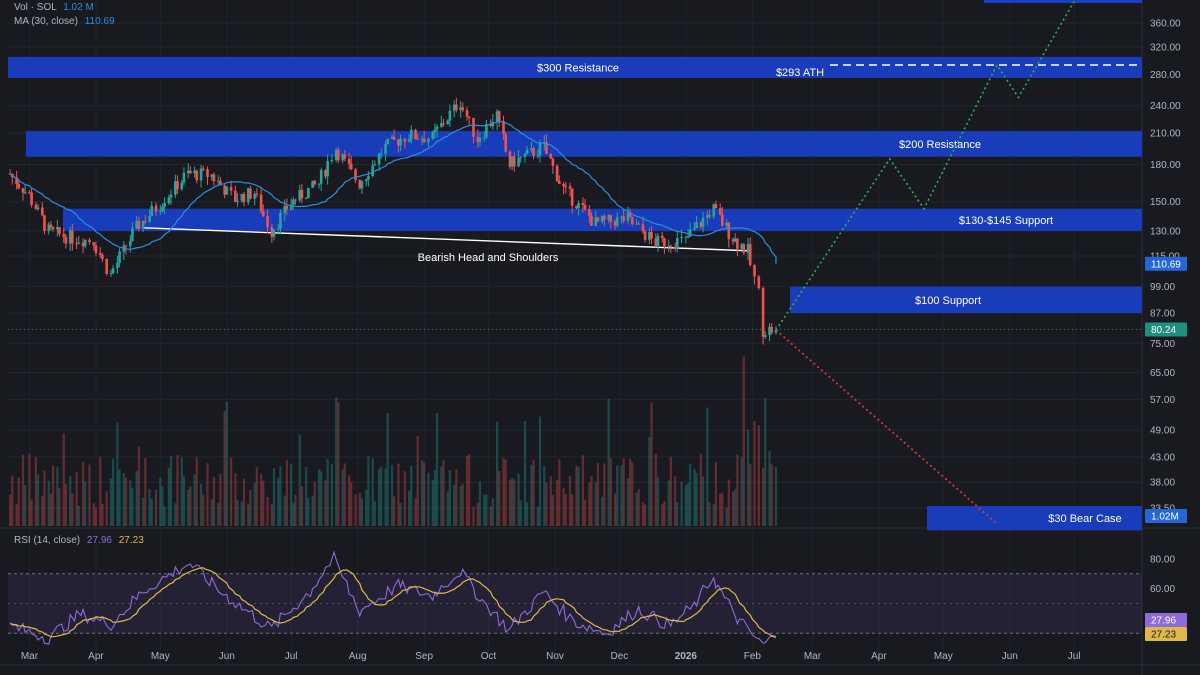  I want to click on price-tick: 57.00, so click(1162, 400).